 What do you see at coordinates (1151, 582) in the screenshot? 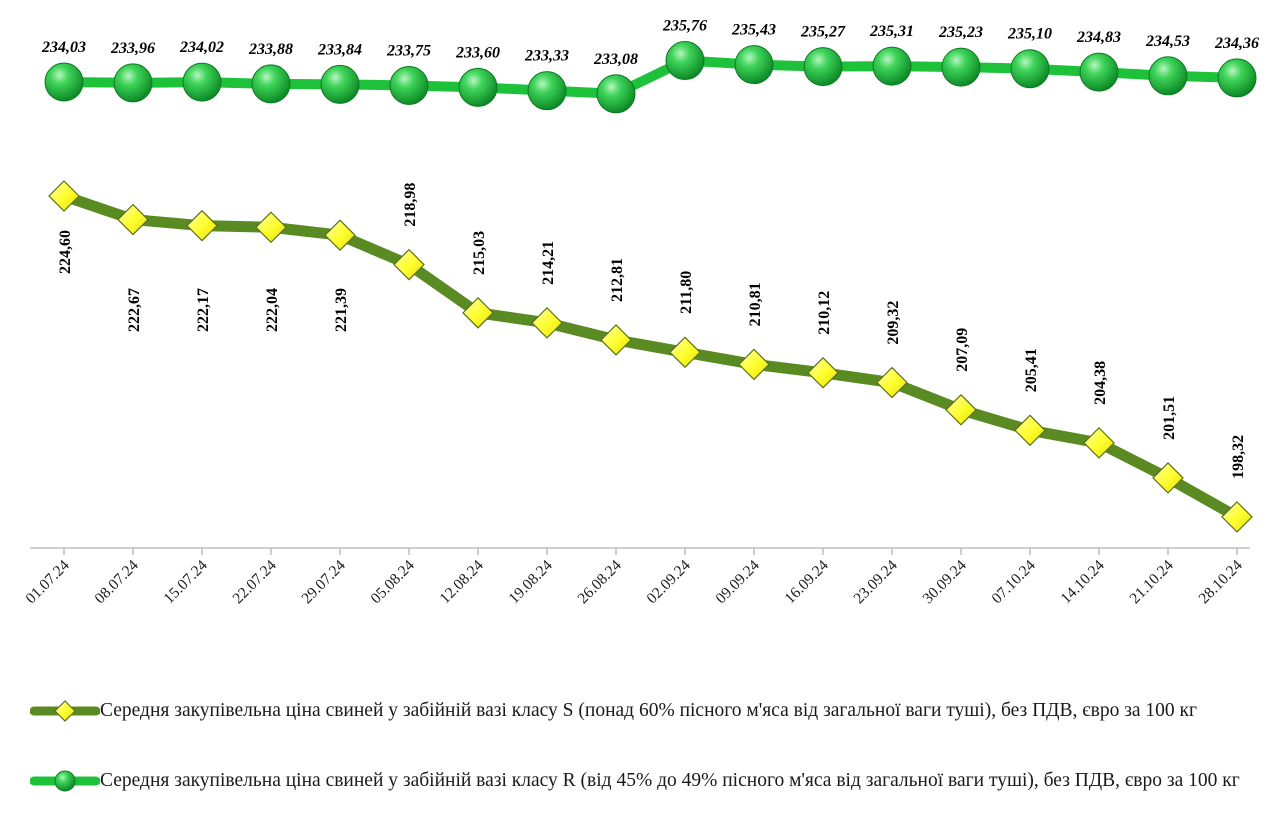
I see `x-tick-label: 21.10.24` at bounding box center [1151, 582].